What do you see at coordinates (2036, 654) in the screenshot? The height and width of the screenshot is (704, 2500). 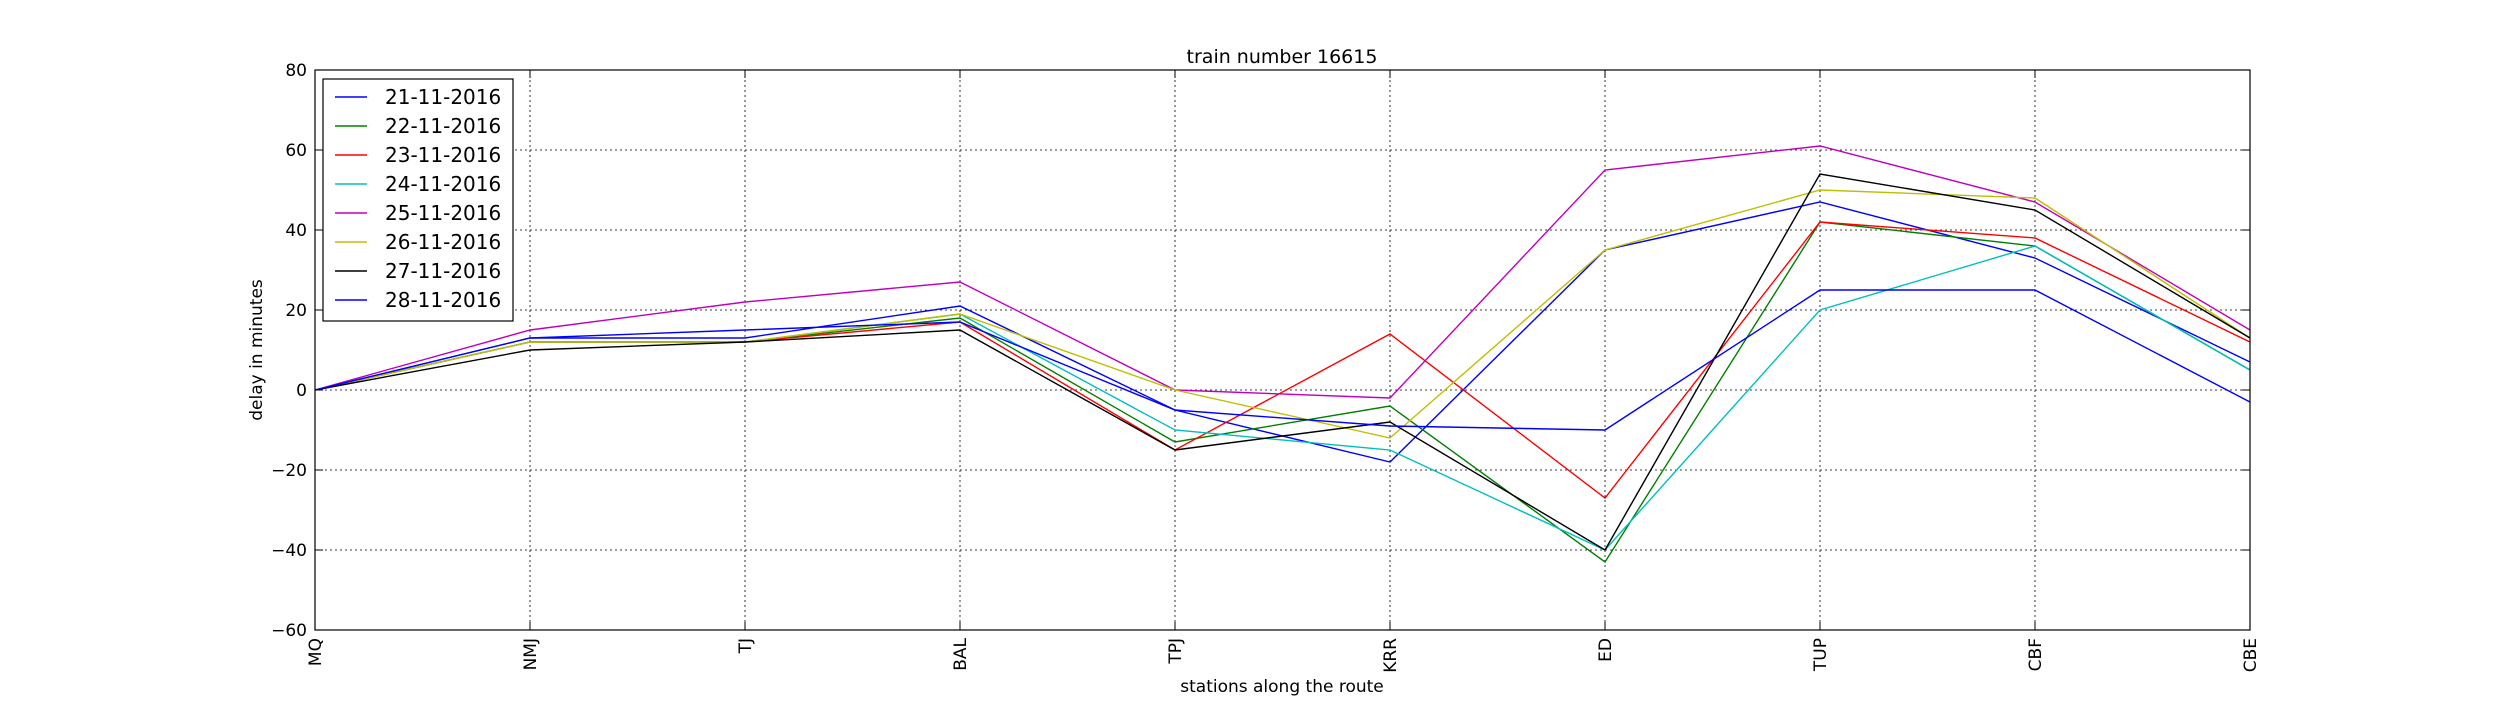 I see `x-tick-label: CBF` at bounding box center [2036, 654].